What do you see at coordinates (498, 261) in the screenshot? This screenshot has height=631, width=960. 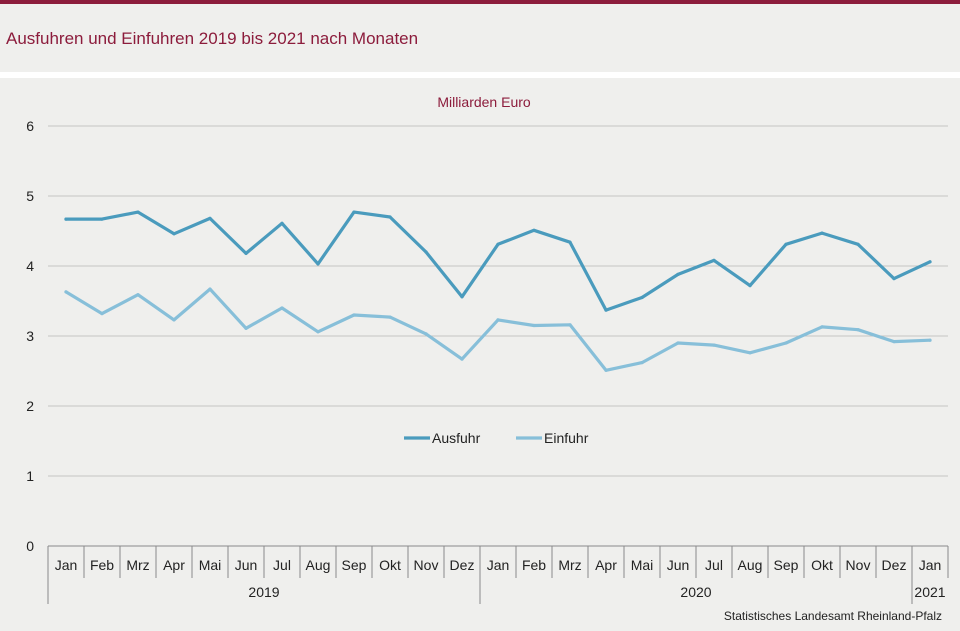 I see `series-line-ausfuhr` at bounding box center [498, 261].